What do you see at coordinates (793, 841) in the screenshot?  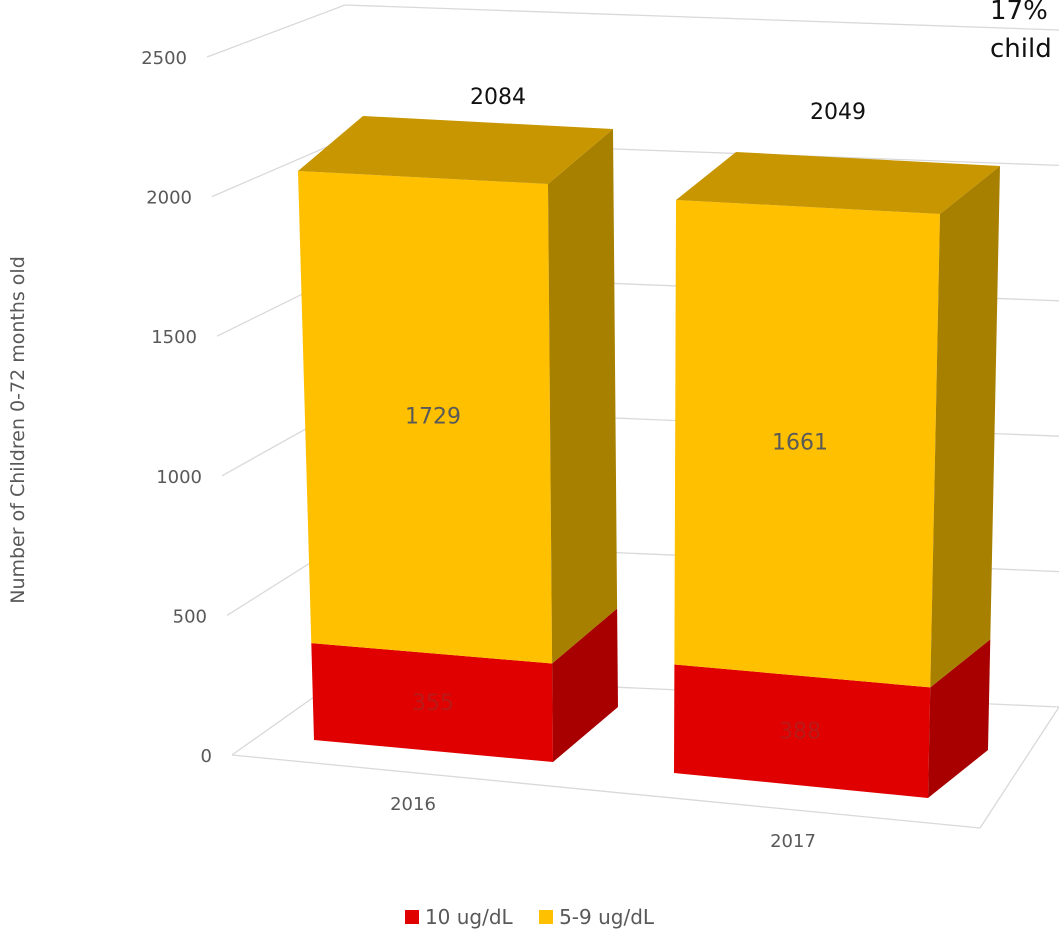 I see `x-tick-label-2017: 2017` at bounding box center [793, 841].